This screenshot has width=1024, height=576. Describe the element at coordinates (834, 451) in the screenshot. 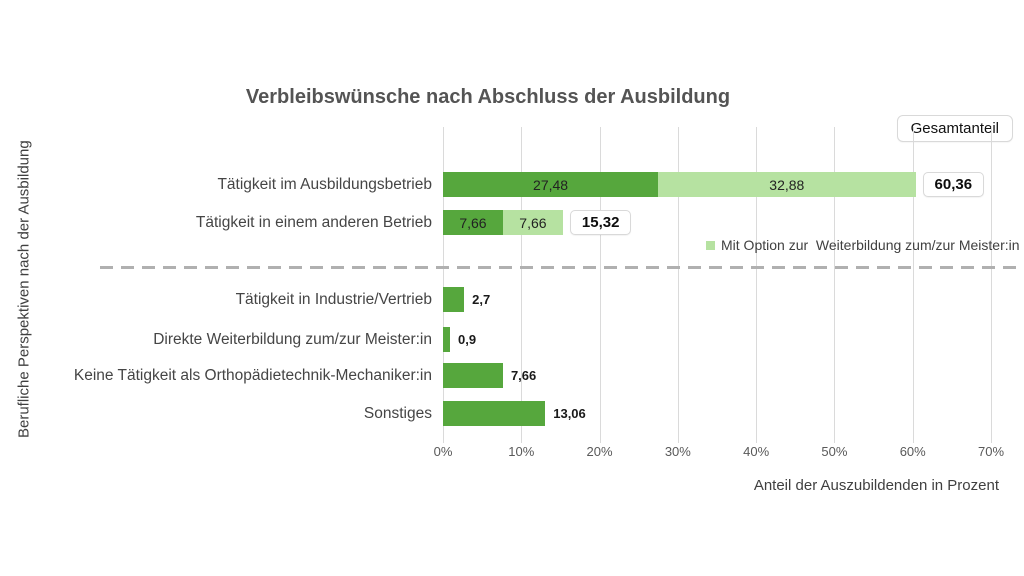

I see `x-tick-label: 50%` at that location.